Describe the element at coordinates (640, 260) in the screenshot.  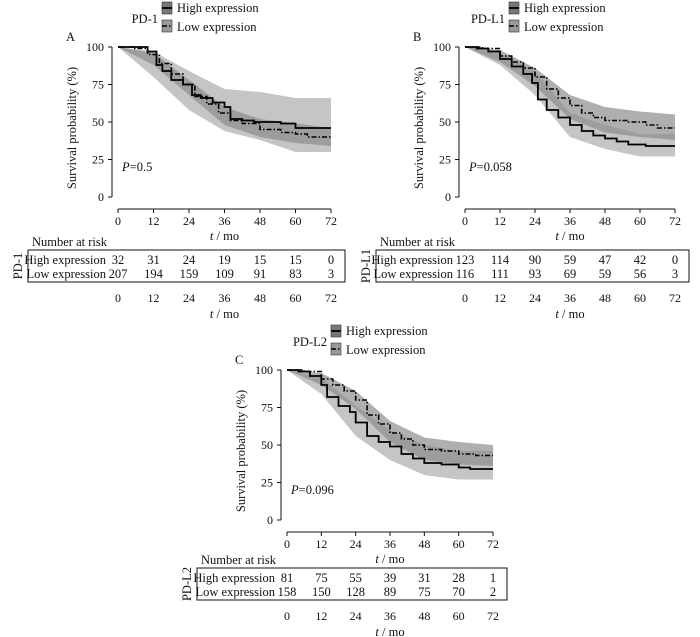
I see `risk-count: 42` at that location.